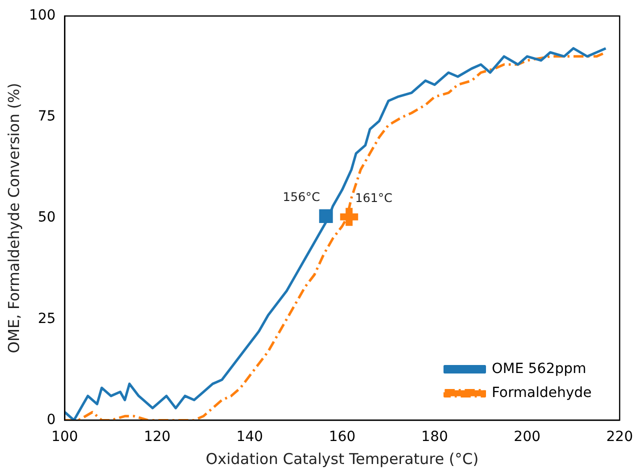 The width and height of the screenshot is (636, 471). I want to click on y-tick-label: 25, so click(47, 318).